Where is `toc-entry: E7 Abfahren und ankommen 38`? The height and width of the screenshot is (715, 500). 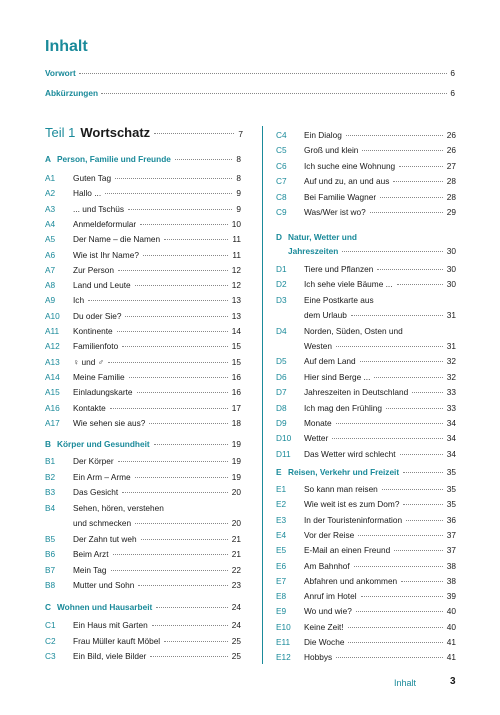 toc-entry: E7 Abfahren und ankommen 38 is located at coordinates (366, 581).